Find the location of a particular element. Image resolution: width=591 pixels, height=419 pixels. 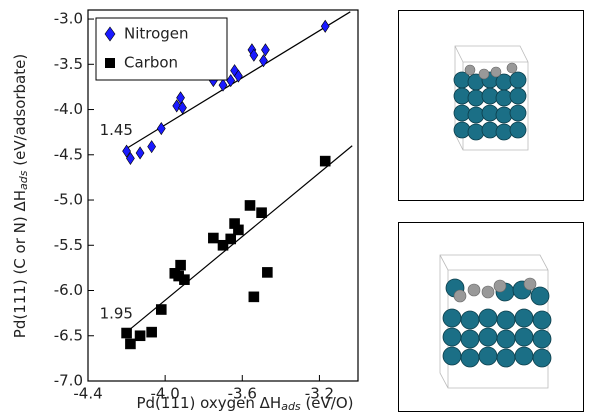

y-axis-label: Pd(111) (C or N) ΔHads (eV/adsorbate) is located at coordinates (21, 196).